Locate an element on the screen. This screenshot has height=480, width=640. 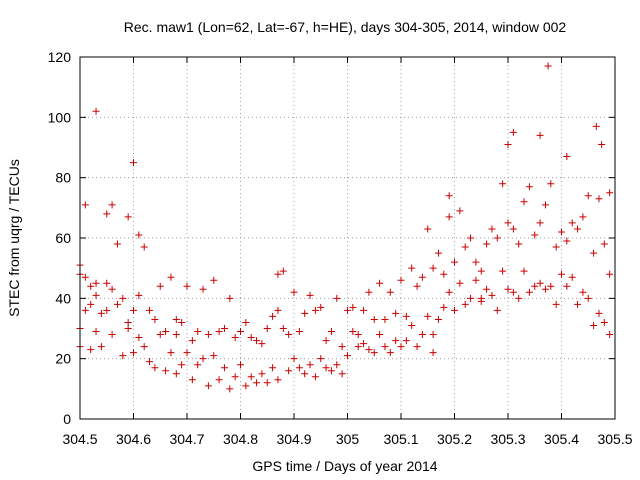
x-tick-label: 304.5 is located at coordinates (79, 439).